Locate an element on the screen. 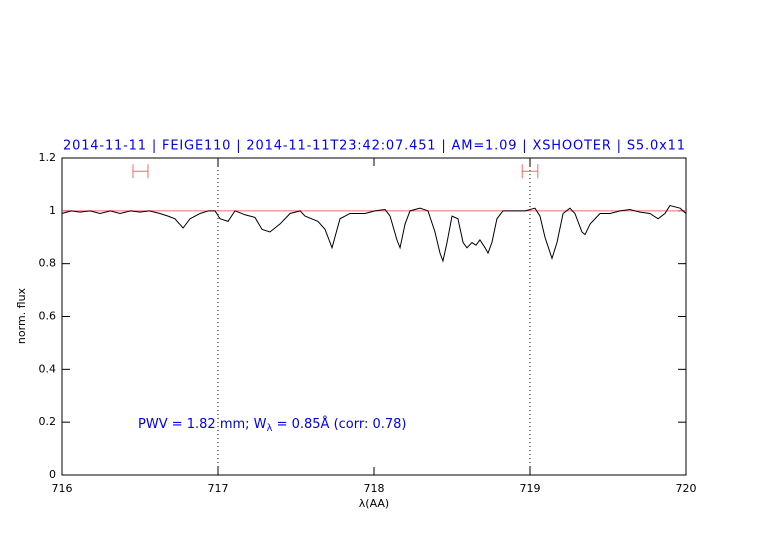  x-tick-label: 717 is located at coordinates (218, 488).